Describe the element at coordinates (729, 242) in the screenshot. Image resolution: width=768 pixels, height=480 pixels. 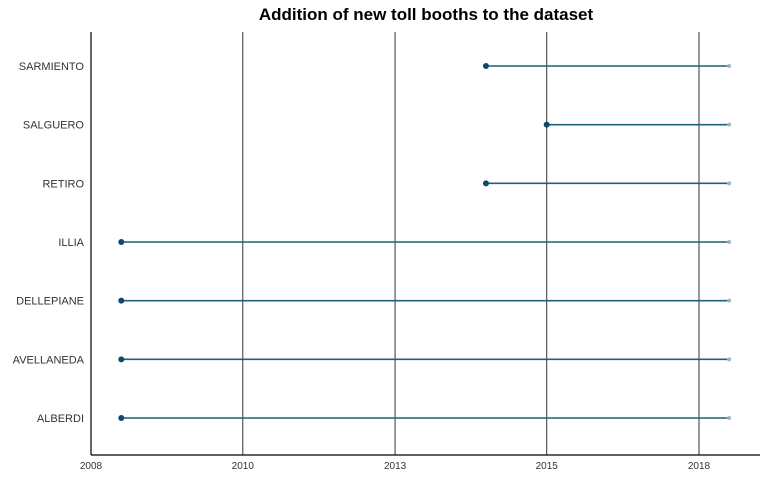
I see `end-point-illia` at that location.